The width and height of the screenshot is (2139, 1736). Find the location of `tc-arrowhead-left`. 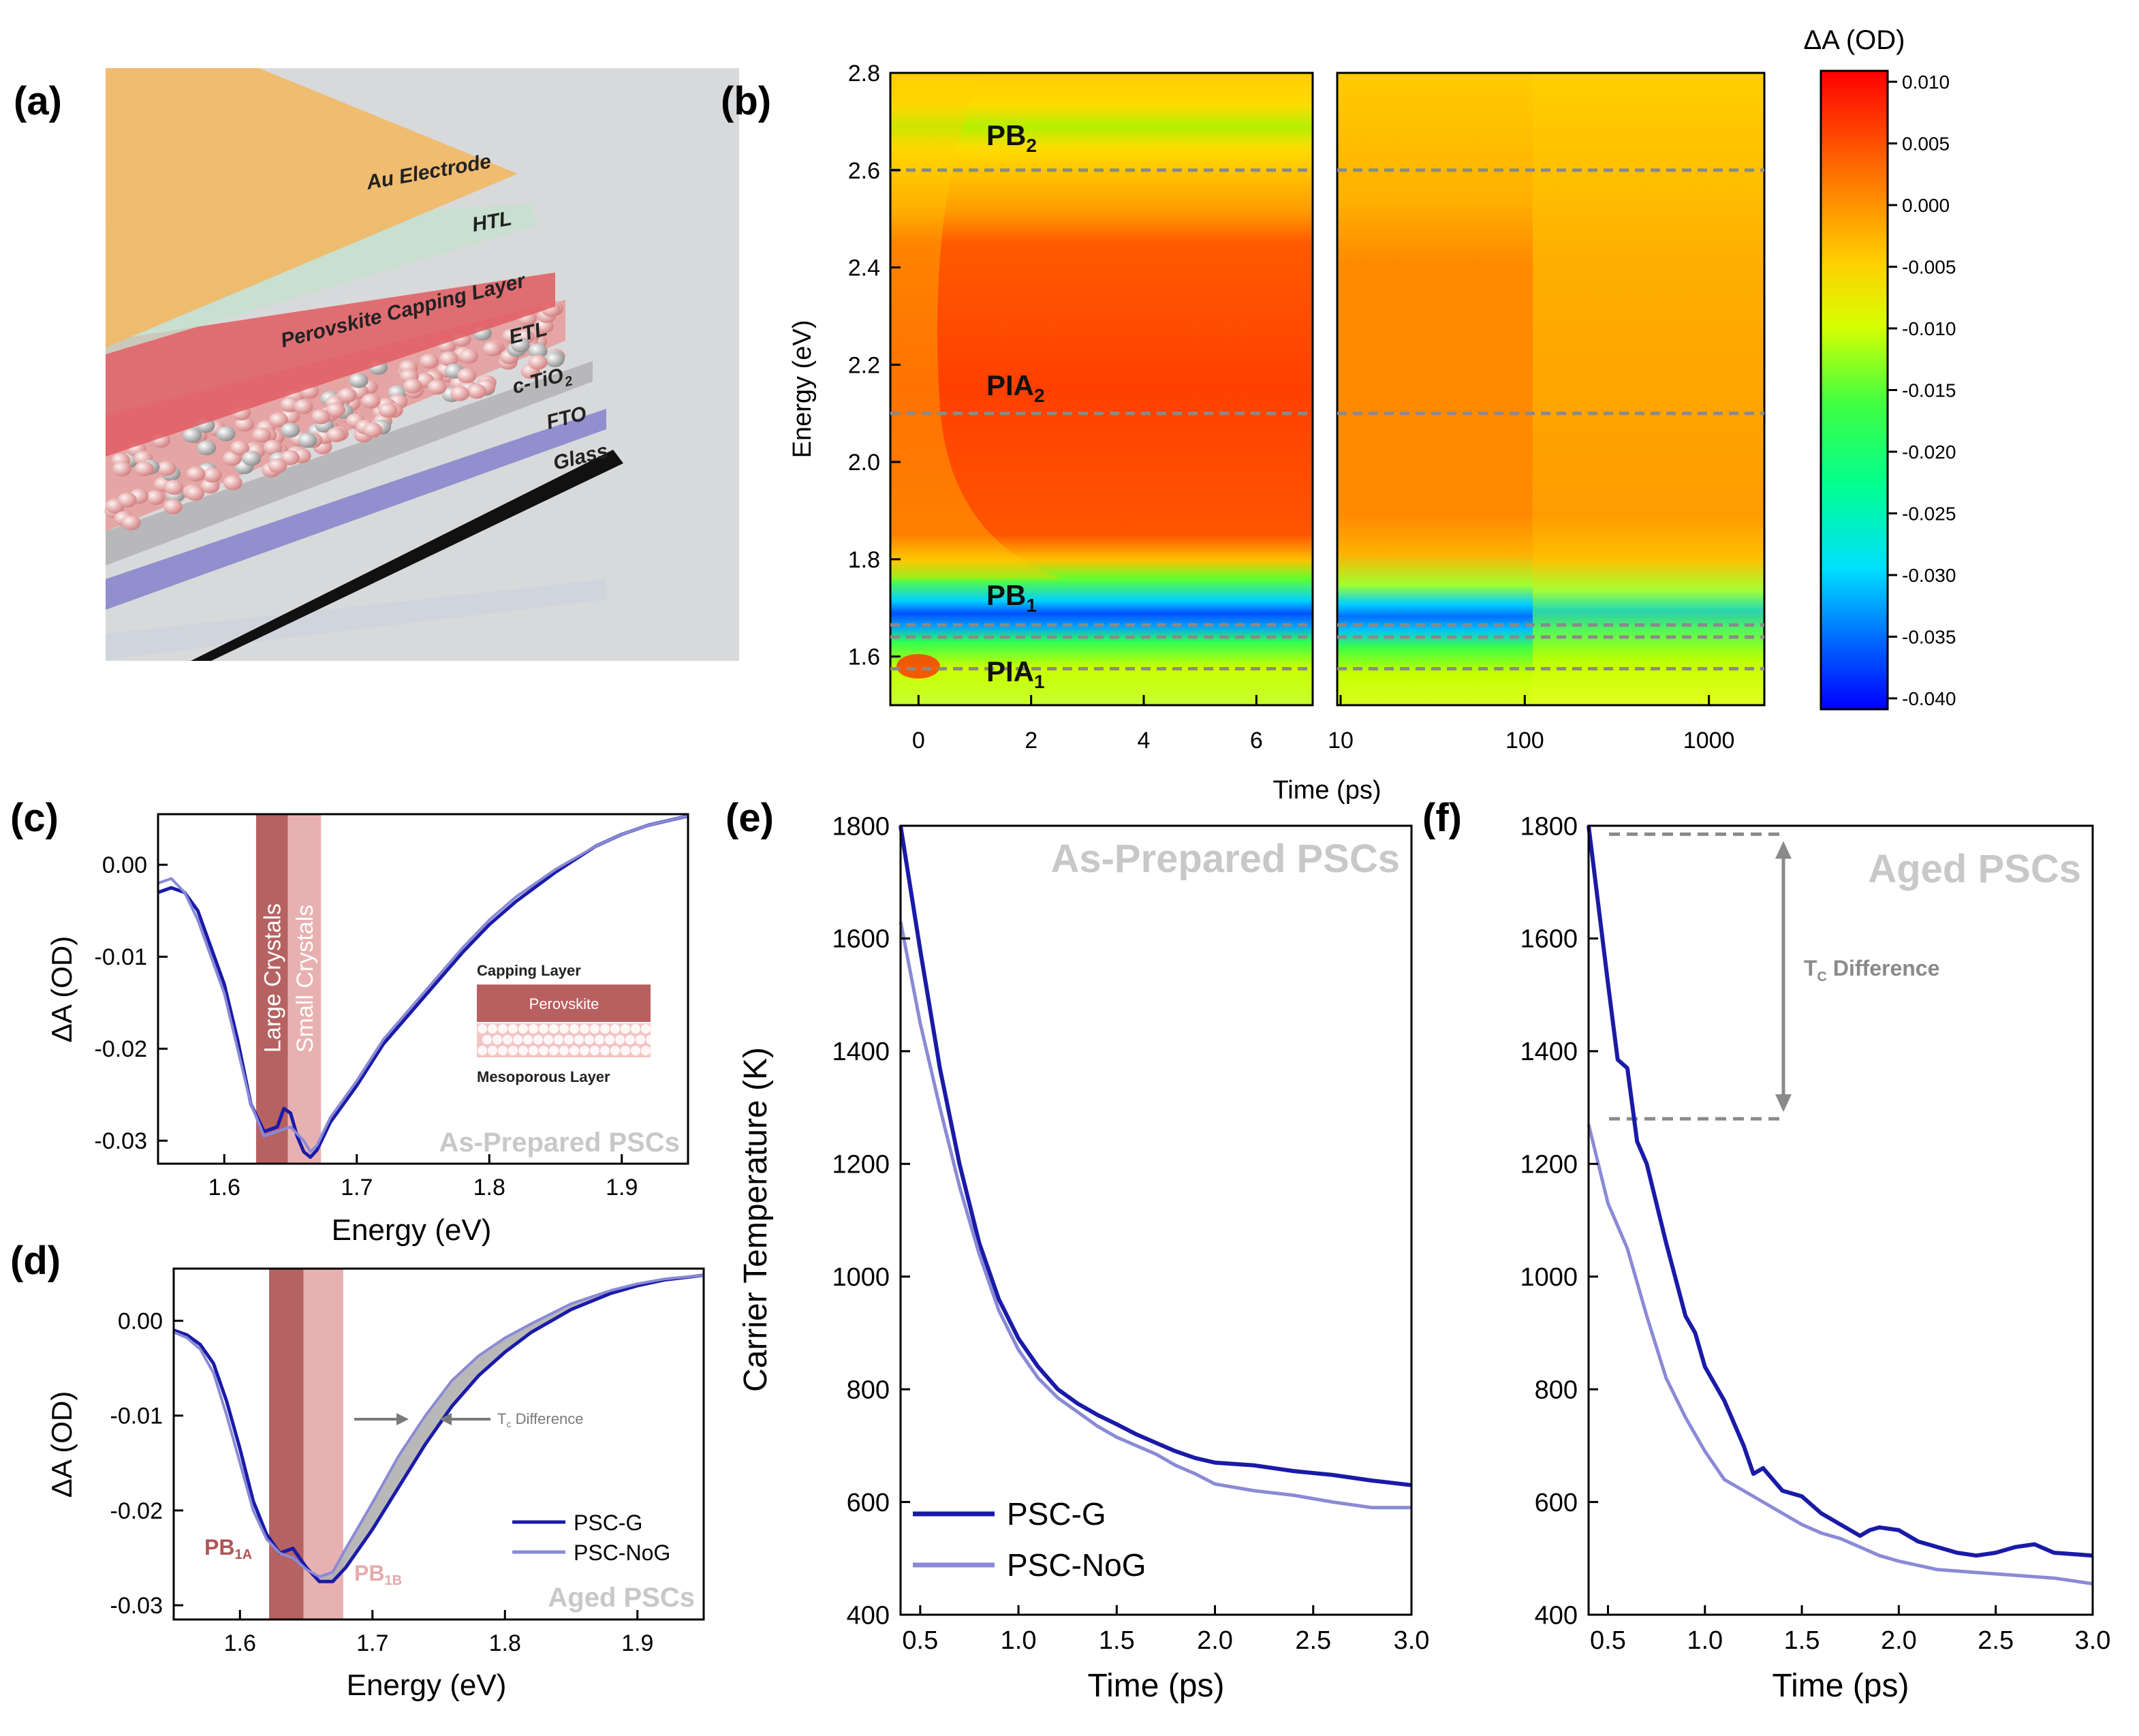

tc-arrowhead-left is located at coordinates (402, 1419).